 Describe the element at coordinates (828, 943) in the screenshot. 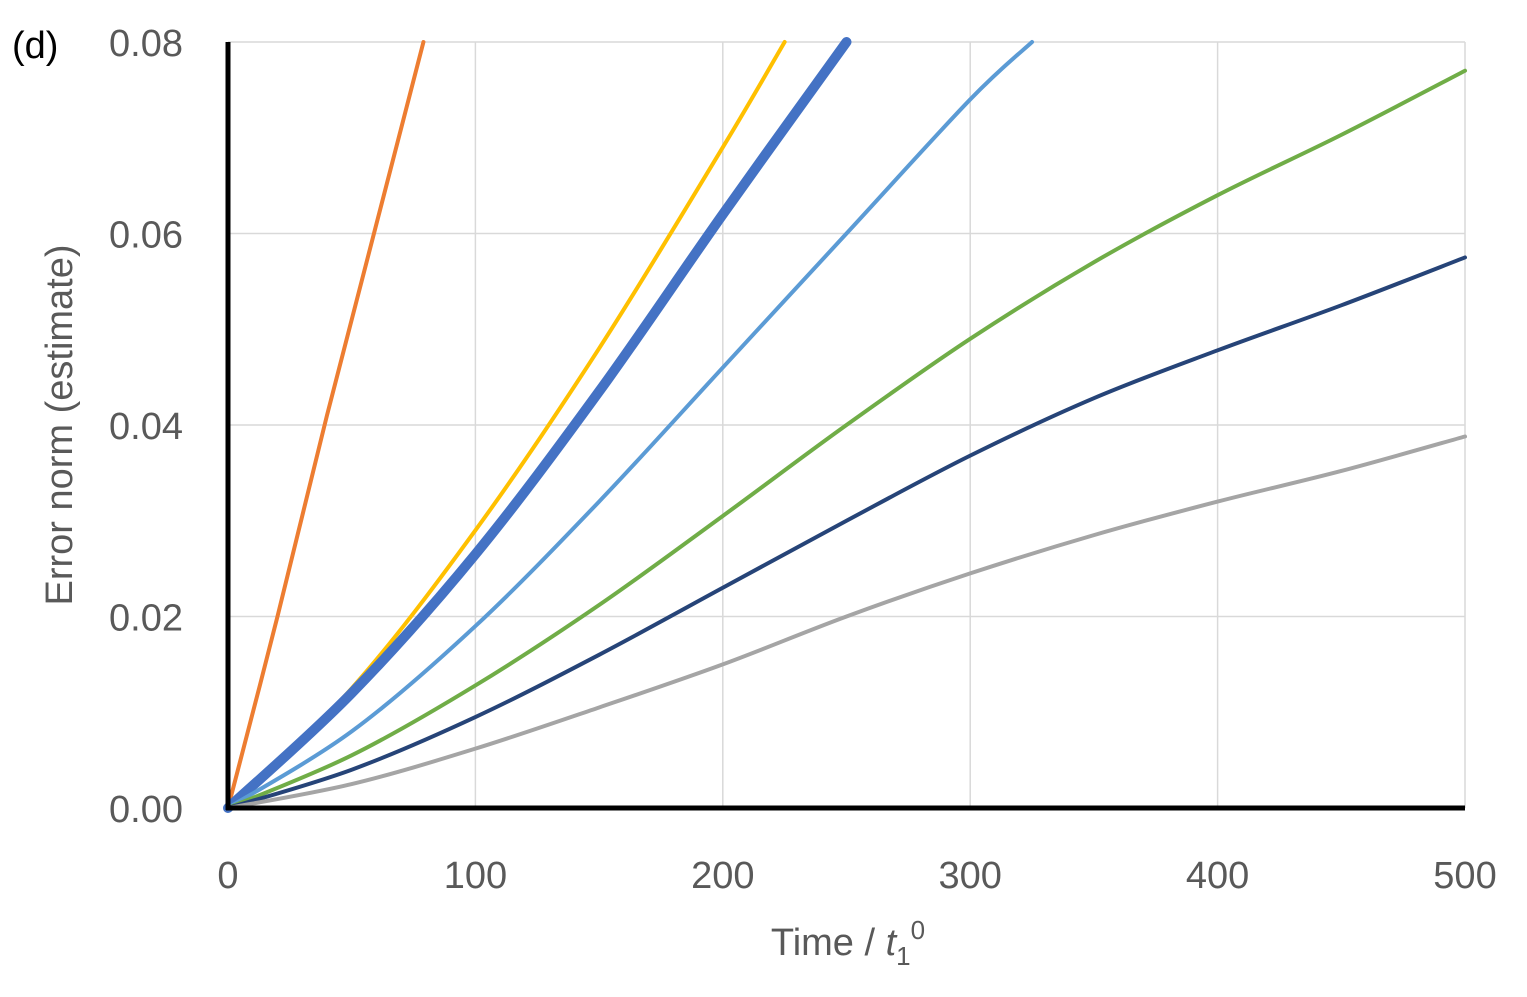

I see `x-axis-title-prefix: Time /` at that location.